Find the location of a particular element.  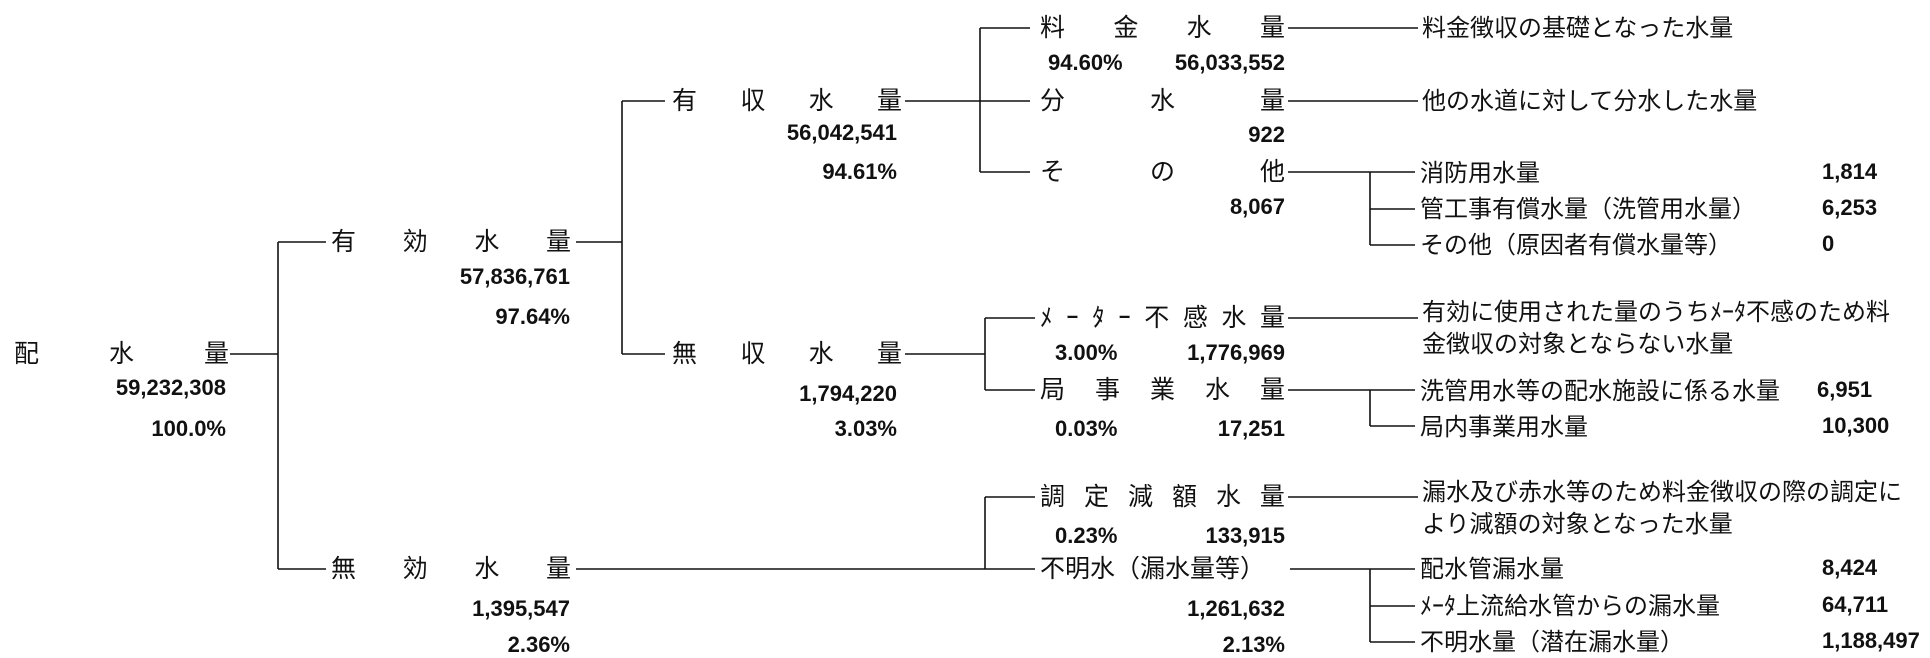

meter-insensitive-desc: 有効に使用された量のうちﾒｰﾀ不感のため料金徴収の対象とならない水量 is located at coordinates (1656, 328).